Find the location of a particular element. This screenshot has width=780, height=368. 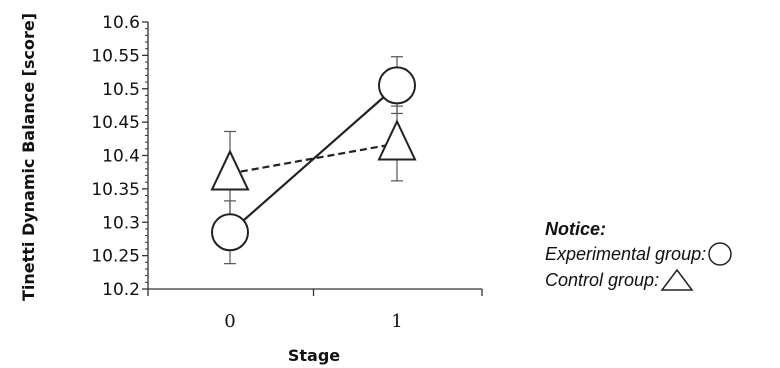

y-tick-label: 10.3 is located at coordinates (121, 223).